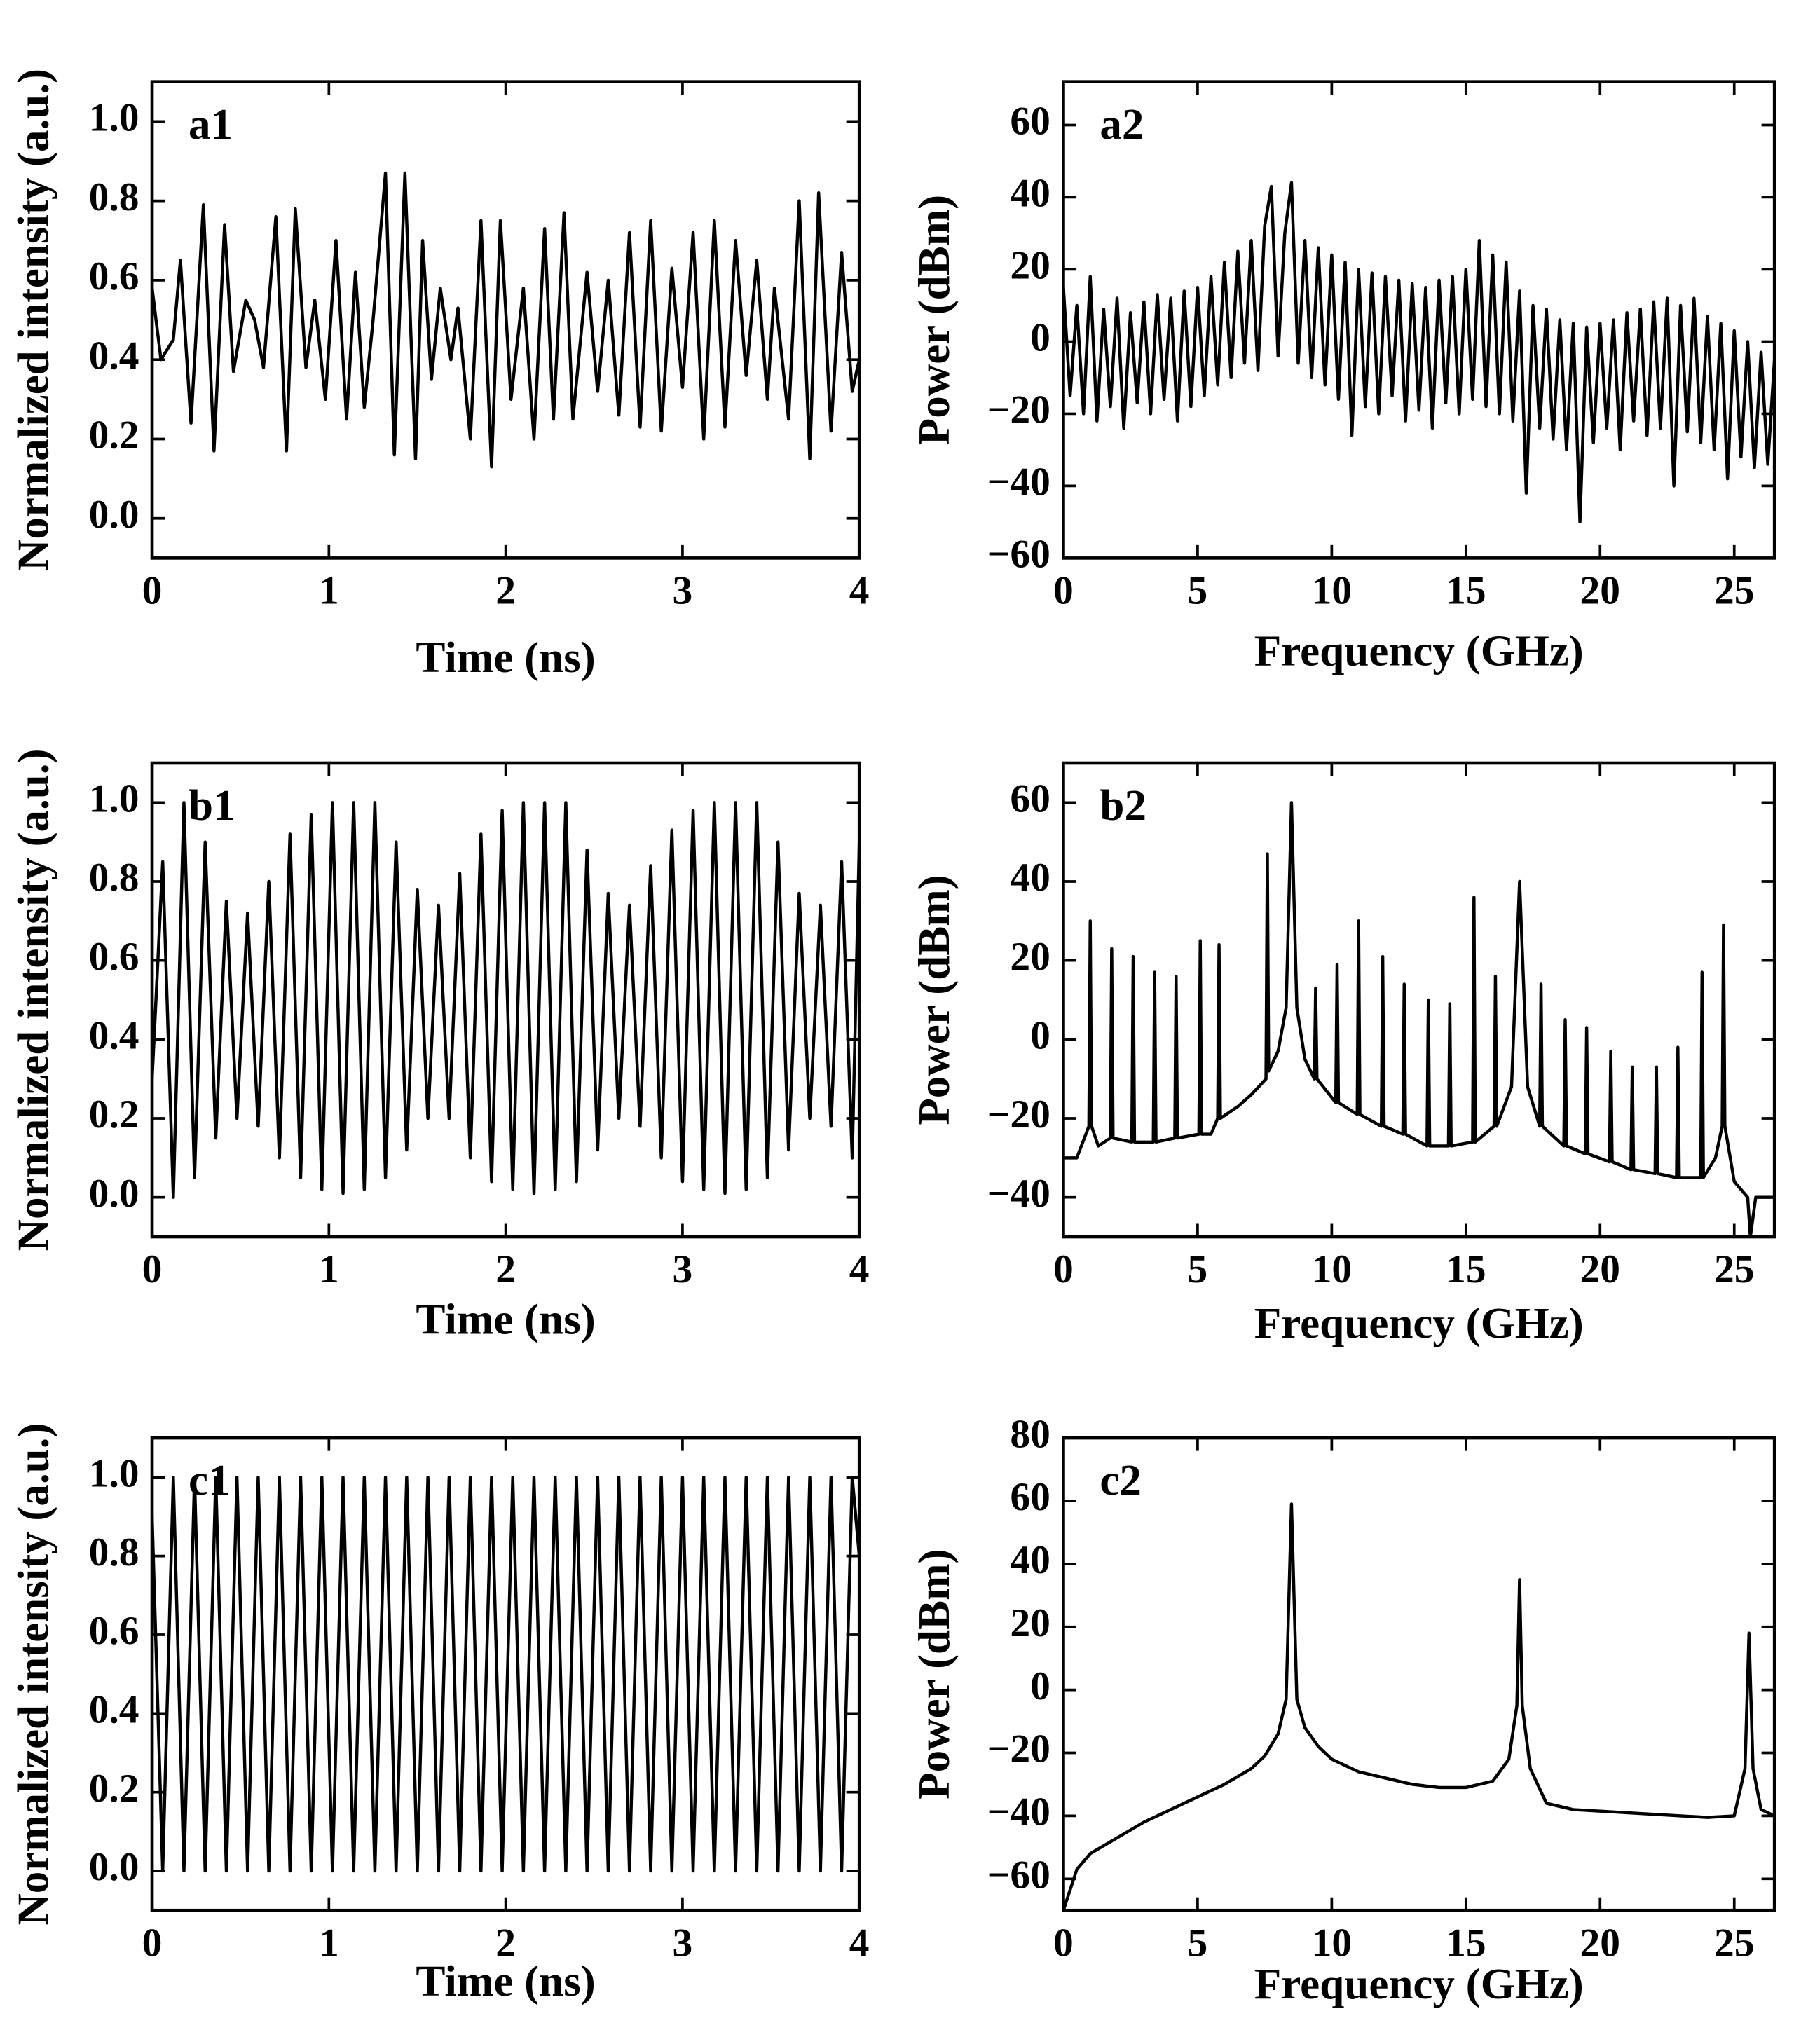  What do you see at coordinates (1121, 1479) in the screenshot?
I see `panel-label: c2` at bounding box center [1121, 1479].